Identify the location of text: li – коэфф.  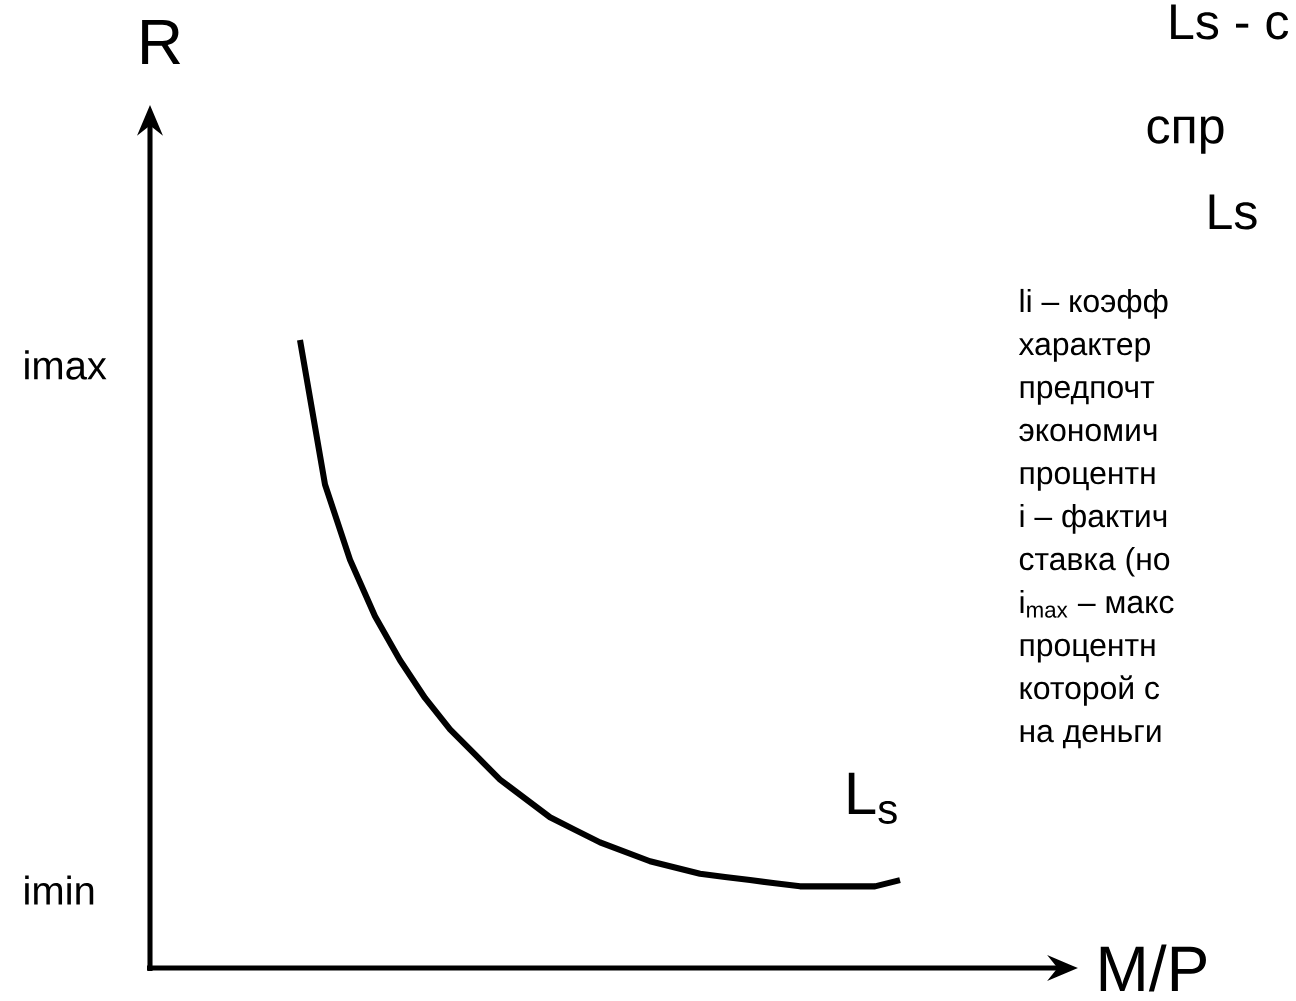
(1094, 303).